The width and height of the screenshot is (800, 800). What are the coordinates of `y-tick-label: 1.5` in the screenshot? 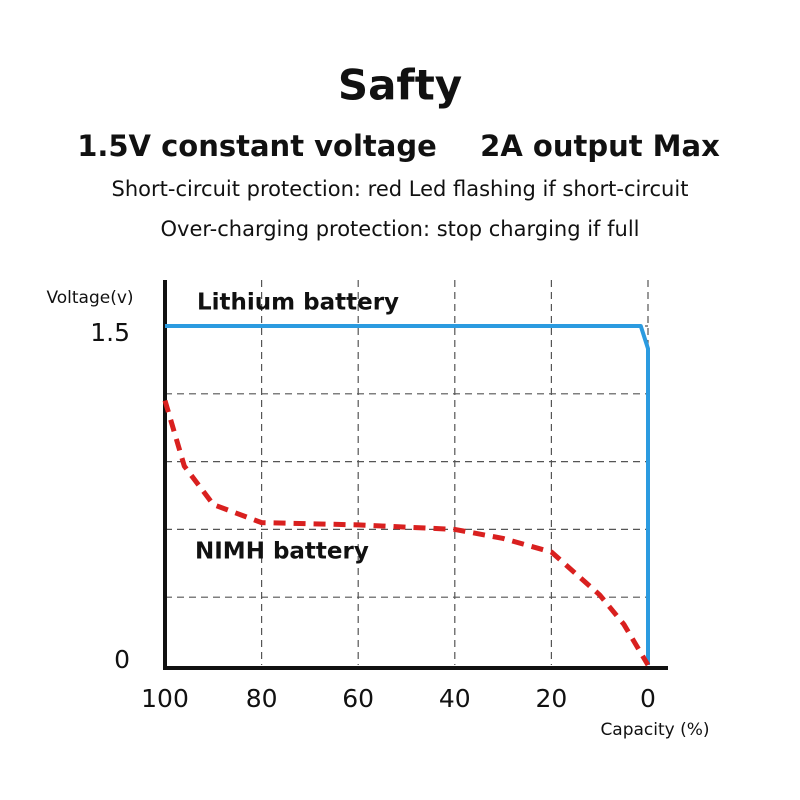 It's located at (110, 332).